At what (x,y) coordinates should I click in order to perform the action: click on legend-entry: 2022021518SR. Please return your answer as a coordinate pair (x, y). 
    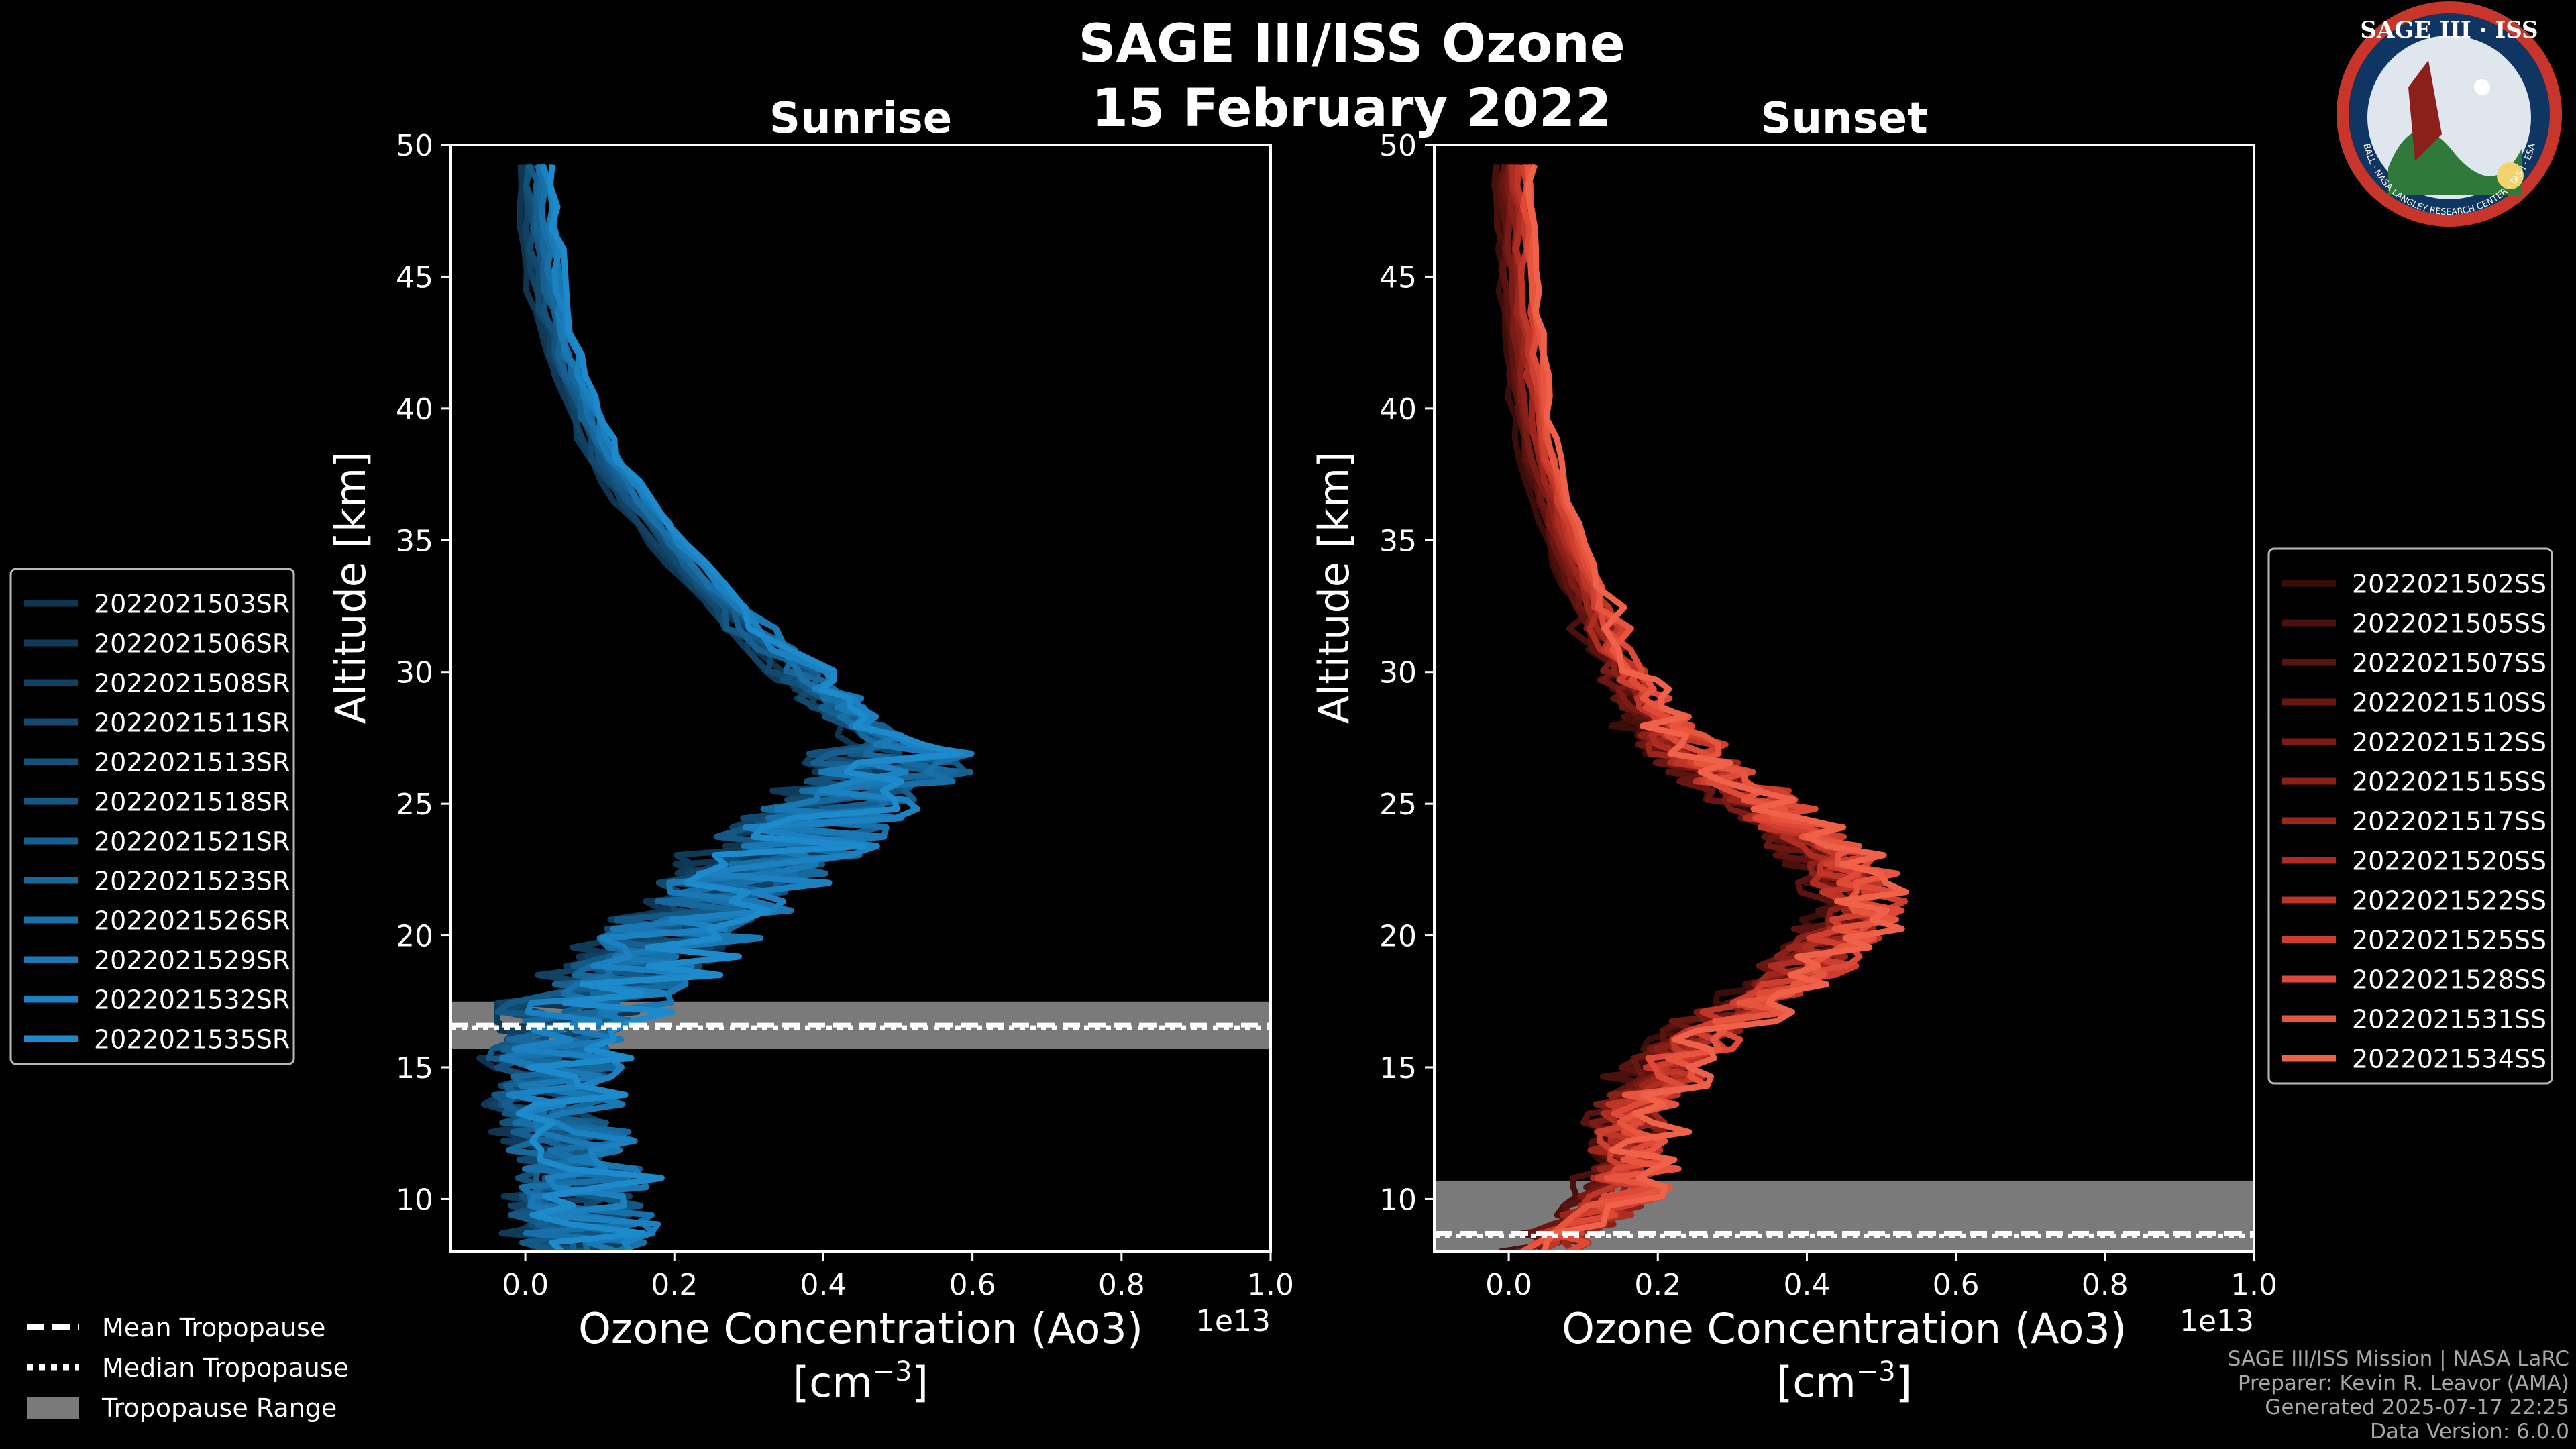
    Looking at the image, I should click on (192, 802).